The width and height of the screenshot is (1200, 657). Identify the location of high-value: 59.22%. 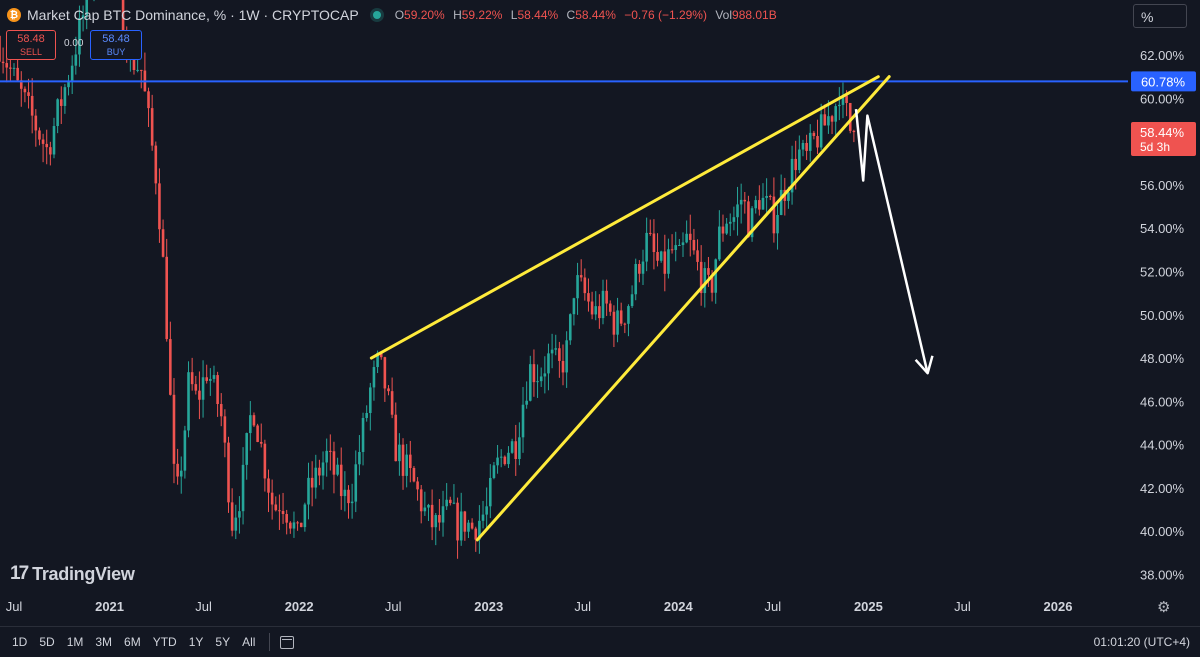
(482, 15).